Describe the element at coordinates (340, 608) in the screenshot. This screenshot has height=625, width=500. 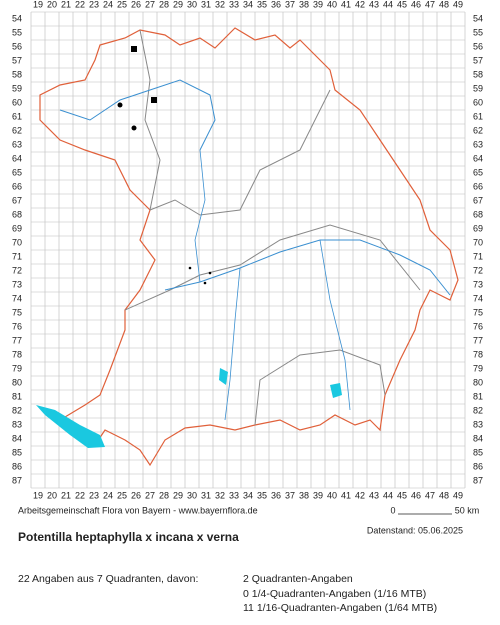
I see `count-line: 11 1/16-Quadranten-Angaben (1/64 MTB)` at that location.